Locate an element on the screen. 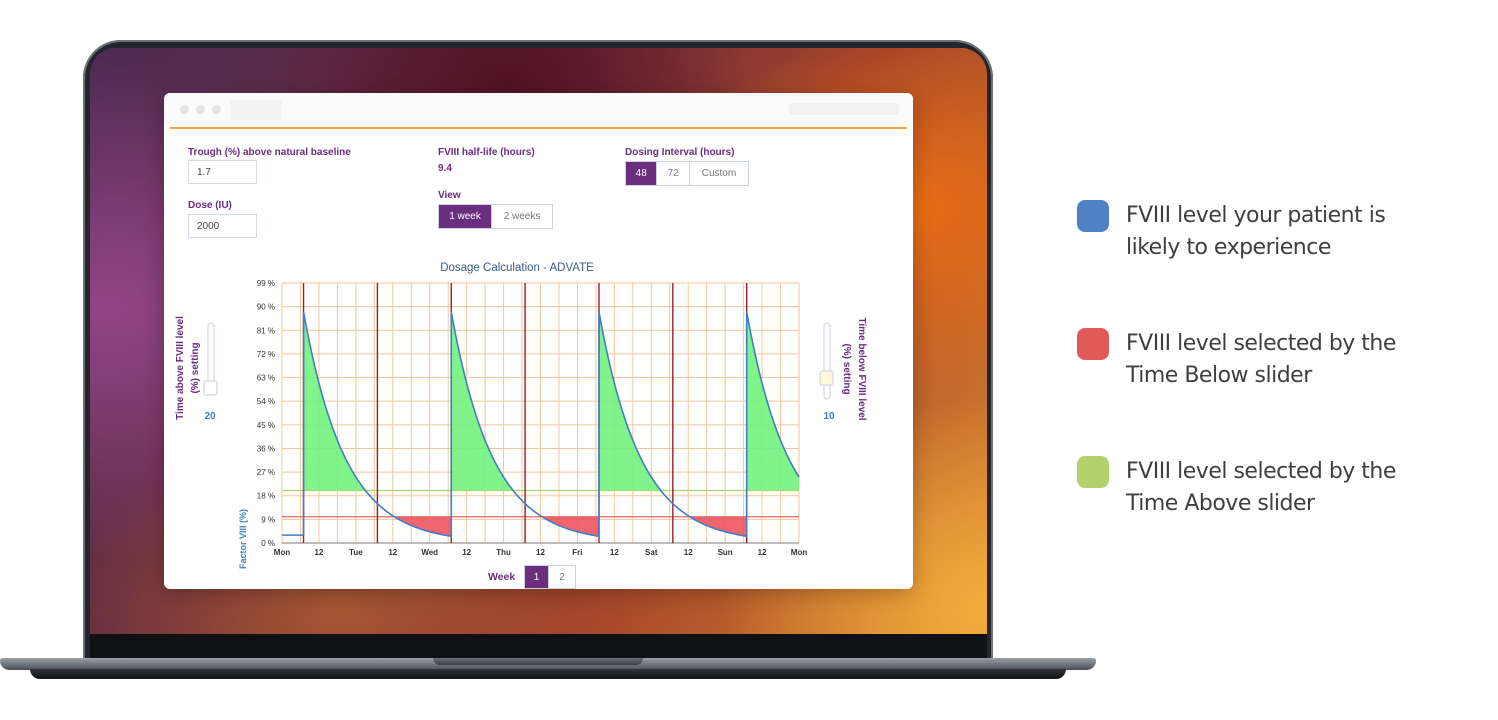  y-tick-label: 45 % is located at coordinates (266, 425).